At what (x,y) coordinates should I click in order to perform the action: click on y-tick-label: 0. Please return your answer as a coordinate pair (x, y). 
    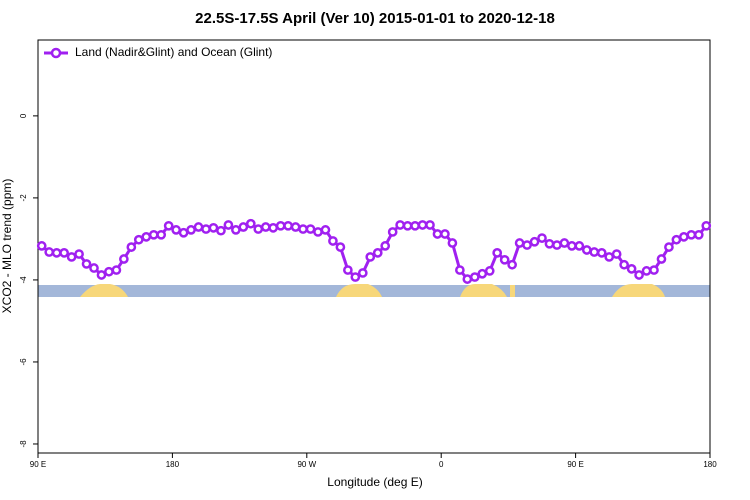
    Looking at the image, I should click on (23, 115).